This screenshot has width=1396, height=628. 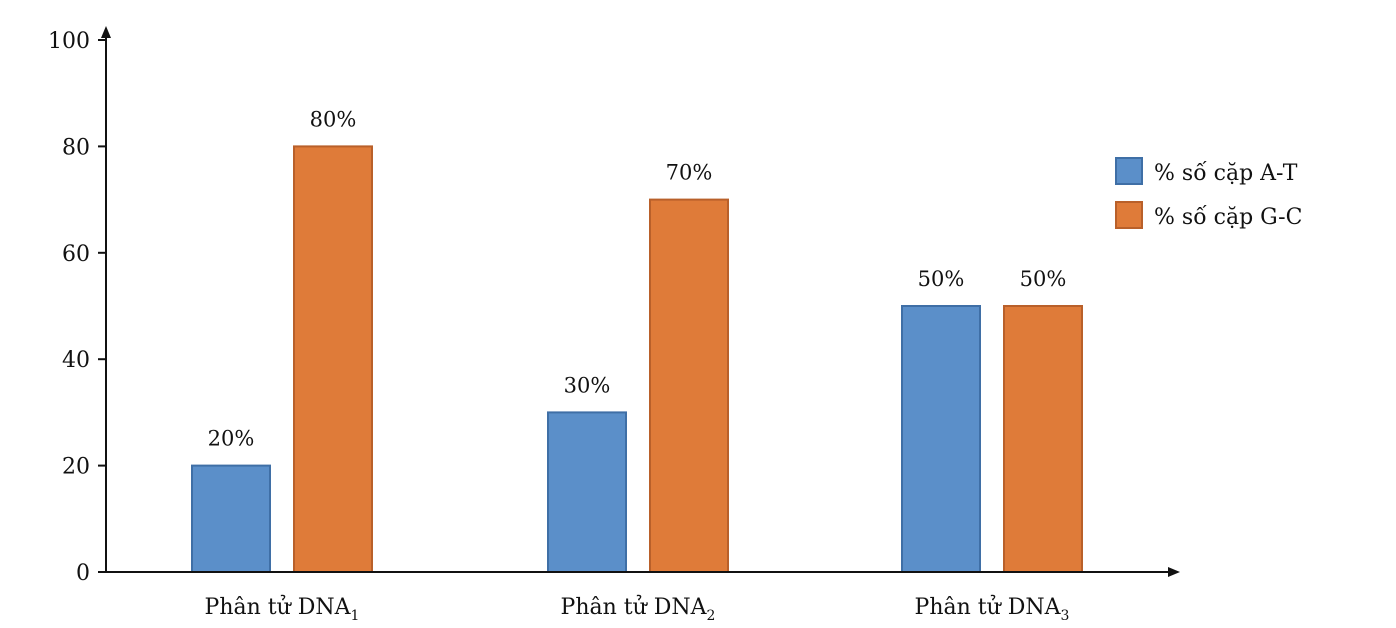 What do you see at coordinates (83, 573) in the screenshot?
I see `y-tick-label-0: 0` at bounding box center [83, 573].